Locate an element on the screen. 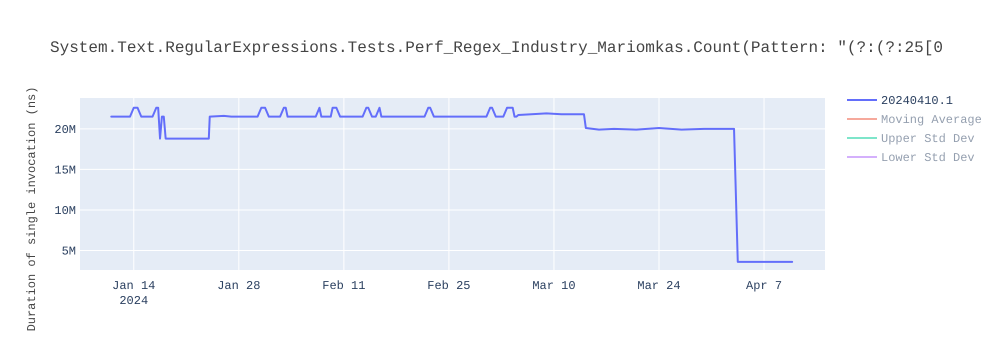  y-tick-label: 10M is located at coordinates (65, 211).